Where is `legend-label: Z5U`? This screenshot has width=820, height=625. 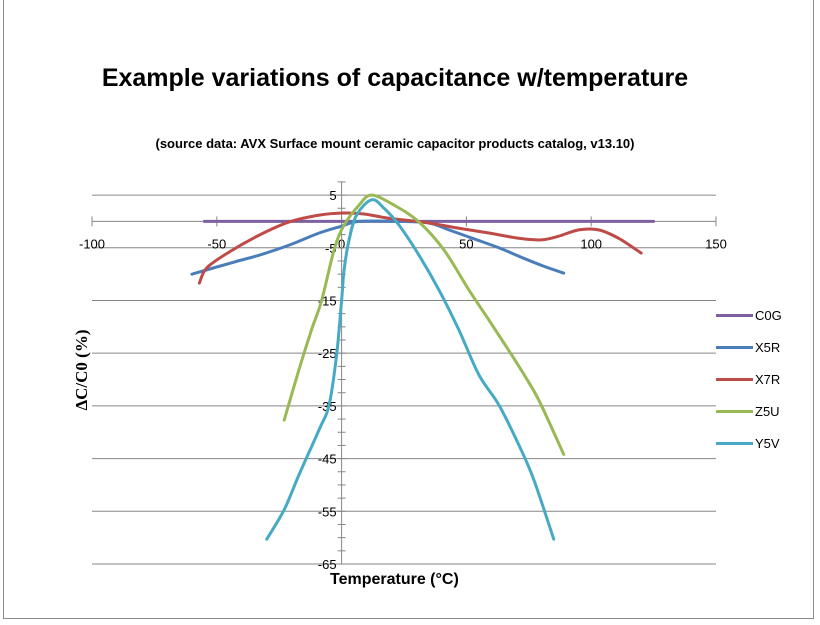
legend-label: Z5U is located at coordinates (767, 411).